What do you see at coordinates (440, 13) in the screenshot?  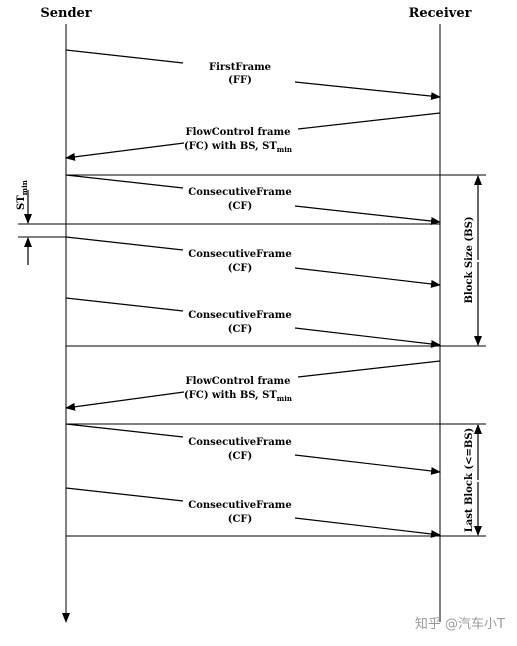 I see `receiver-header: Receiver` at bounding box center [440, 13].